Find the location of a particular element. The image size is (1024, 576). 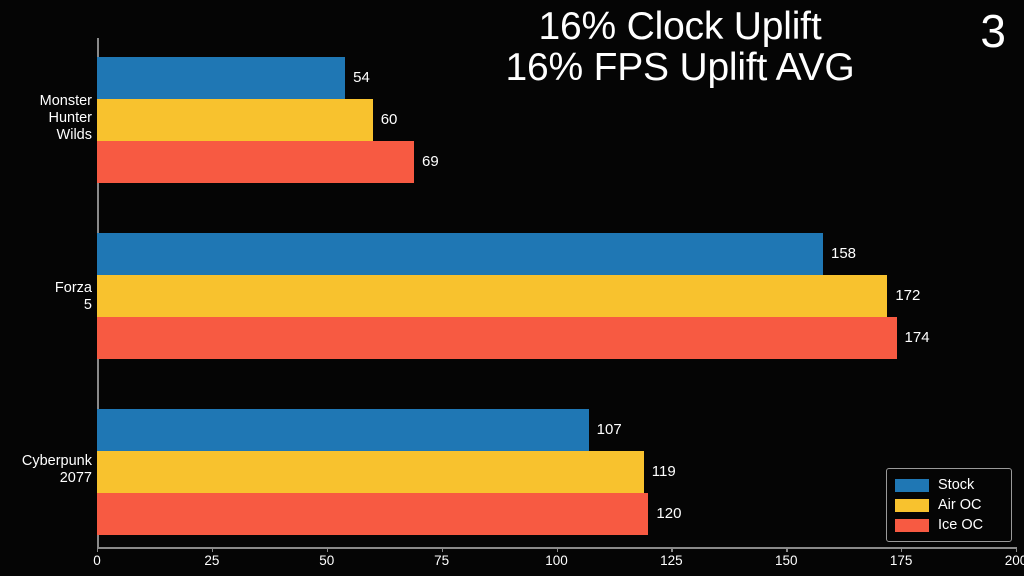

legend-item: Air OC is located at coordinates (949, 505).